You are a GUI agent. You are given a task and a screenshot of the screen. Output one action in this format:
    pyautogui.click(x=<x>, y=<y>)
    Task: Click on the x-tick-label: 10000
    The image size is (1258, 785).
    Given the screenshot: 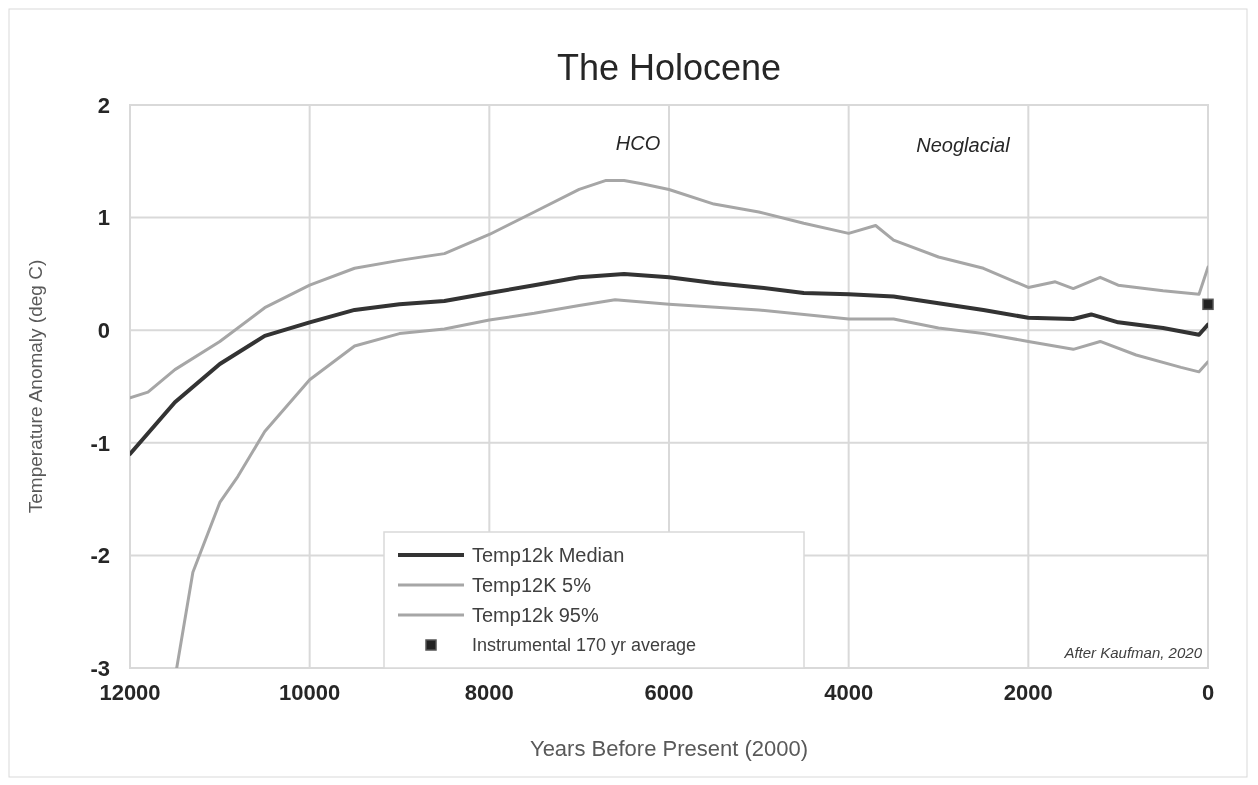 What is the action you would take?
    pyautogui.click(x=310, y=692)
    